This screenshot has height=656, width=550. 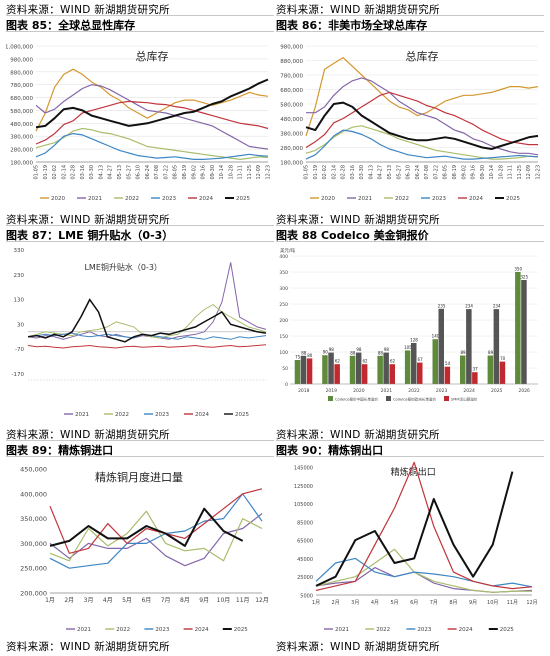 I want to click on x-tick-label: 03-16, so click(x=353, y=172).